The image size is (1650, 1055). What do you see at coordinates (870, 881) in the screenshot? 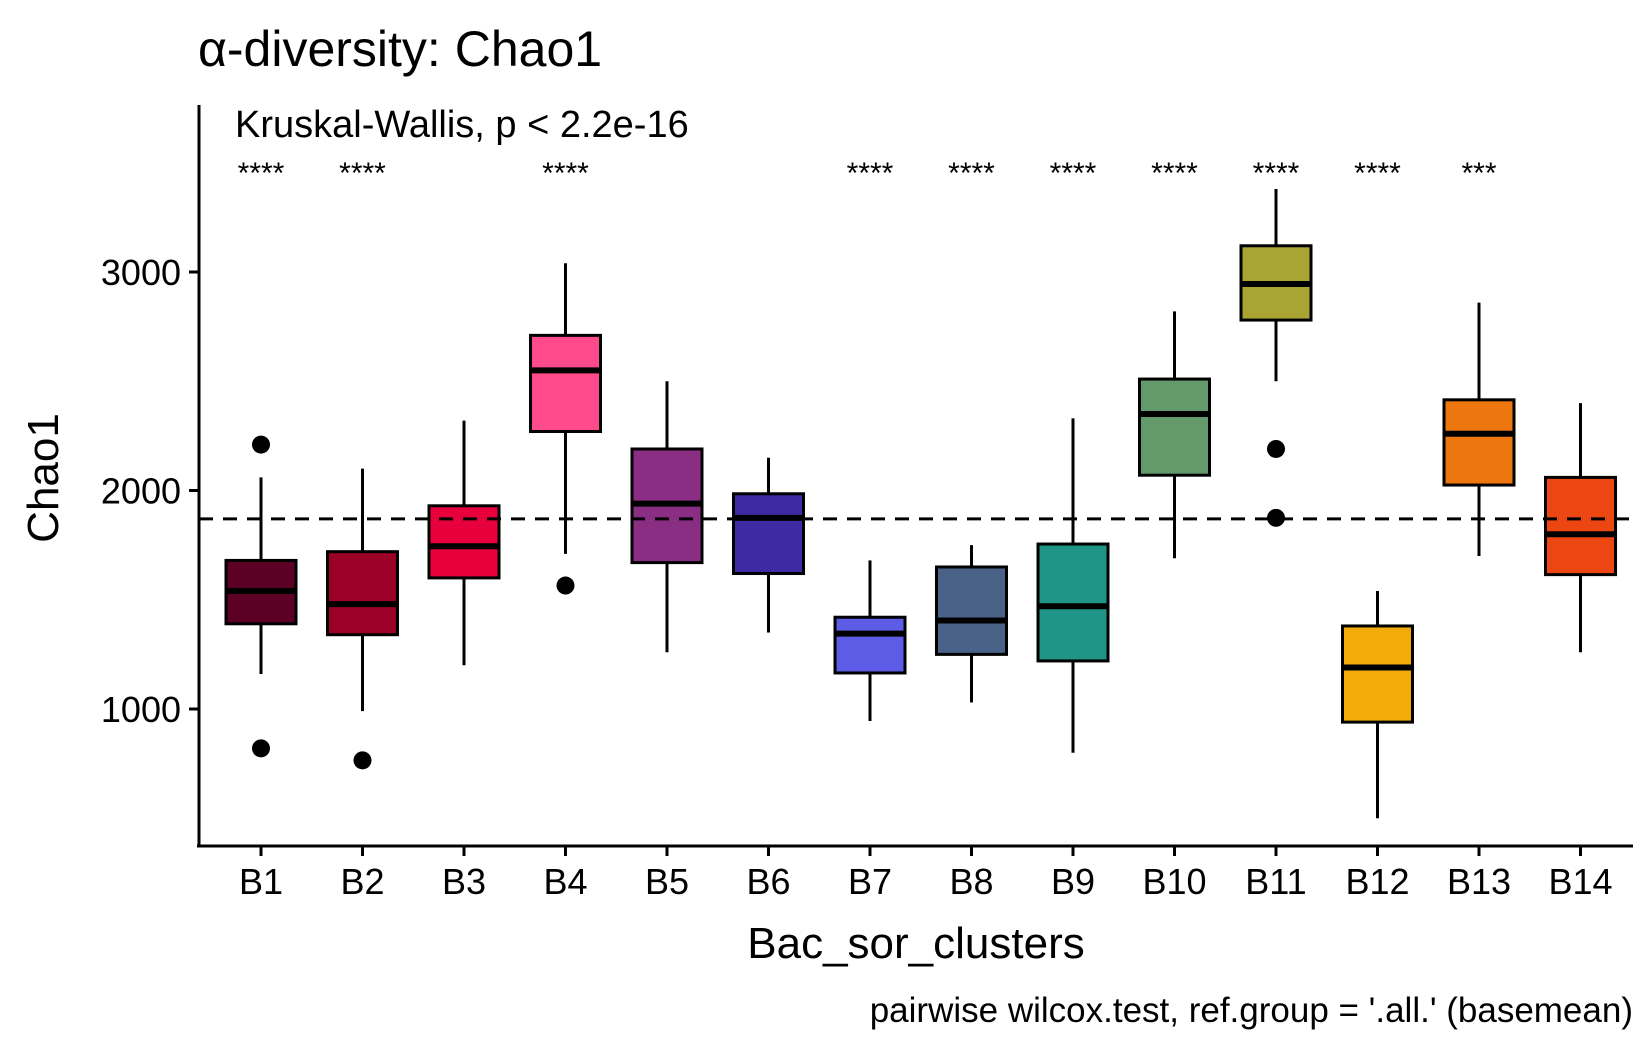
I see `x-tick-label: B7` at bounding box center [870, 881].